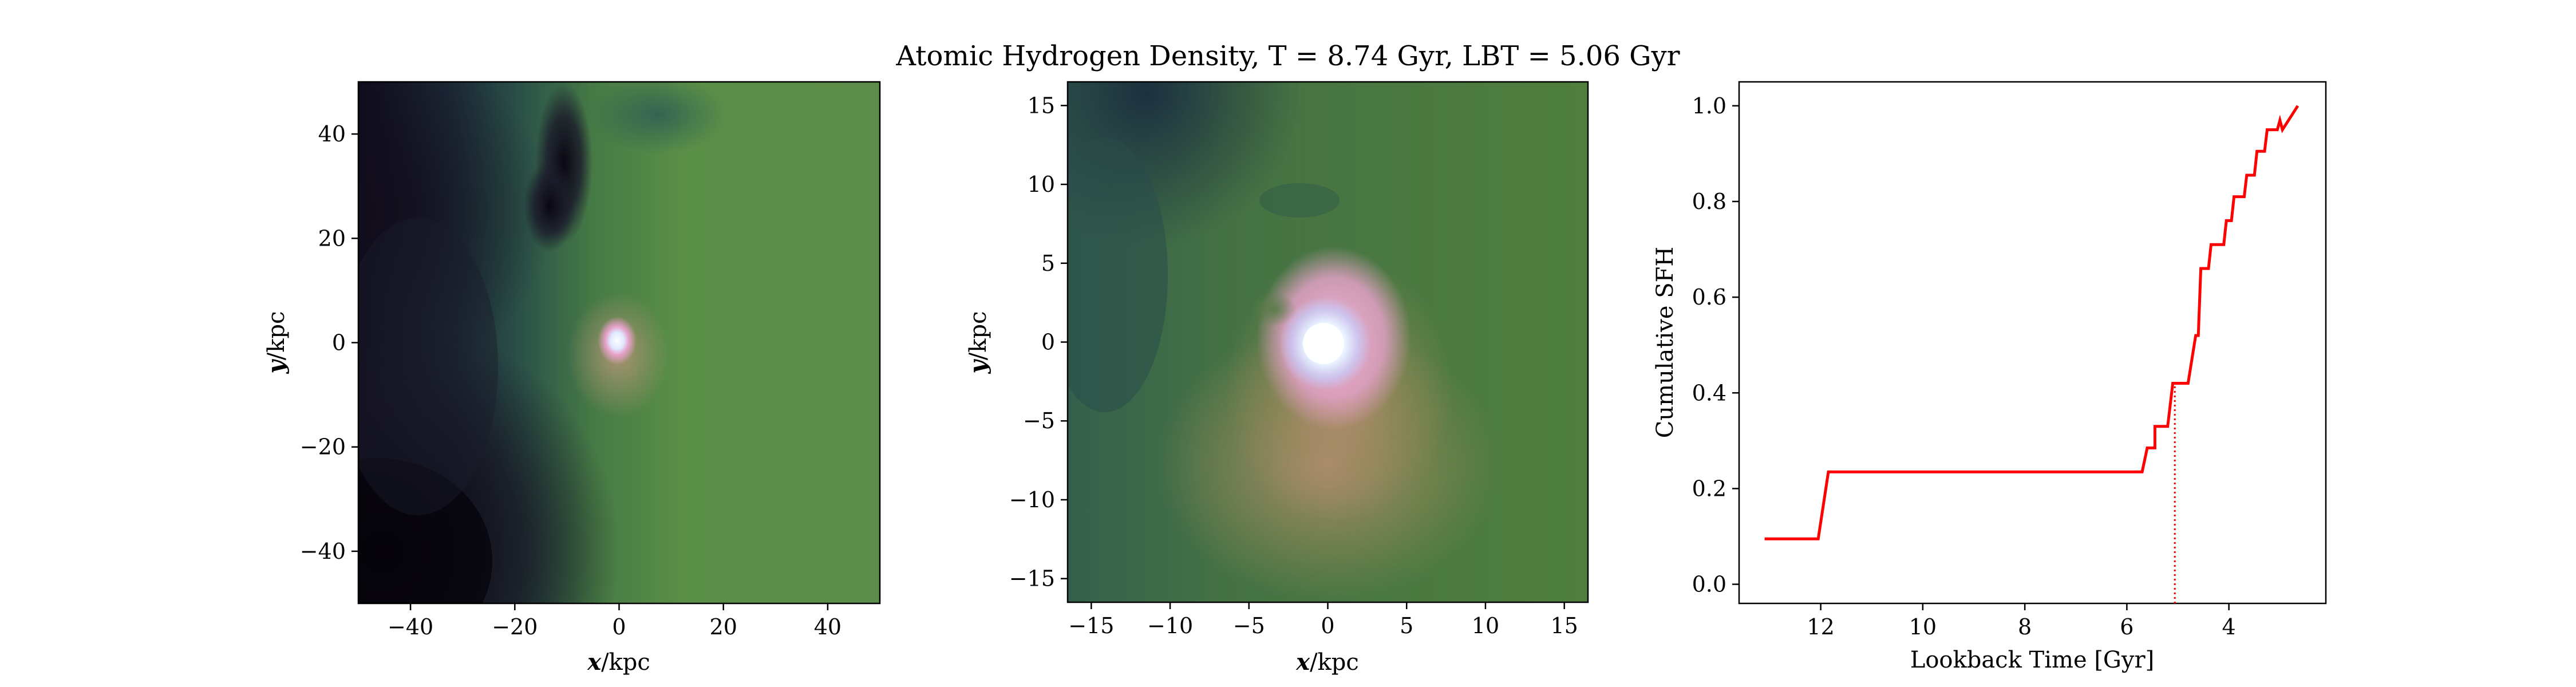 This screenshot has width=2576, height=687. Describe the element at coordinates (339, 343) in the screenshot. I see `y-tick-label-wide: 0` at that location.